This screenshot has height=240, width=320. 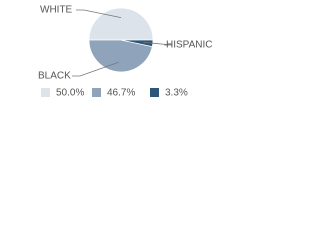 I want to click on legend-label: 46.7%, so click(x=121, y=93).